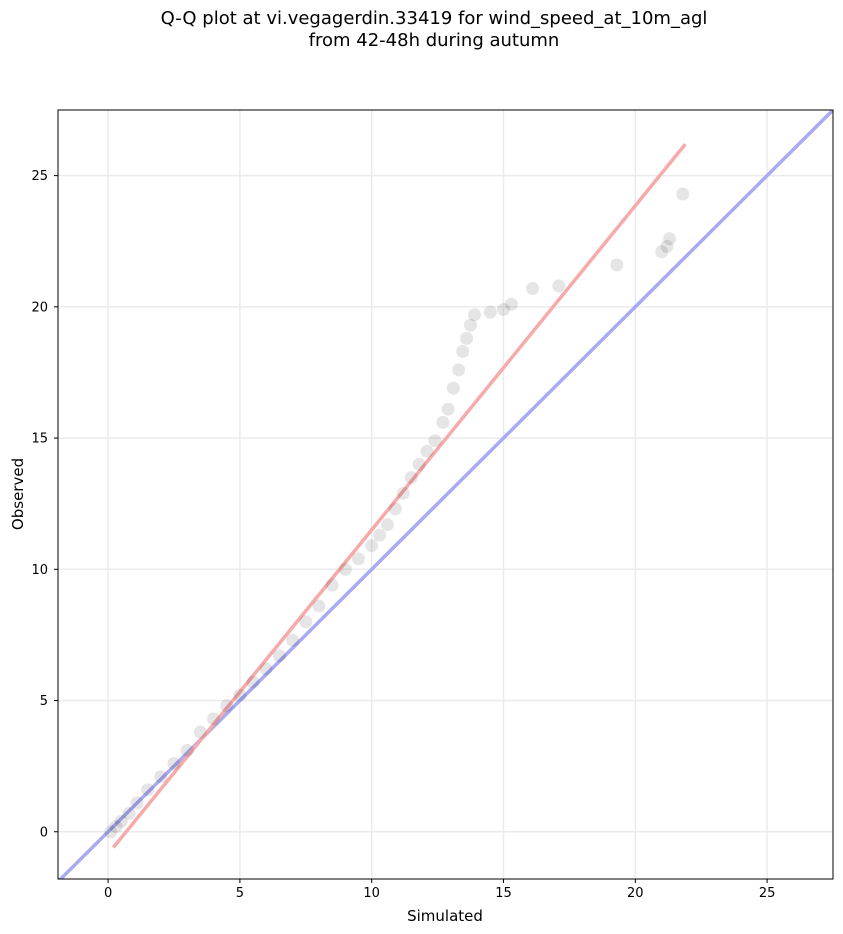  What do you see at coordinates (108, 893) in the screenshot?
I see `x-tick-label: 0` at bounding box center [108, 893].